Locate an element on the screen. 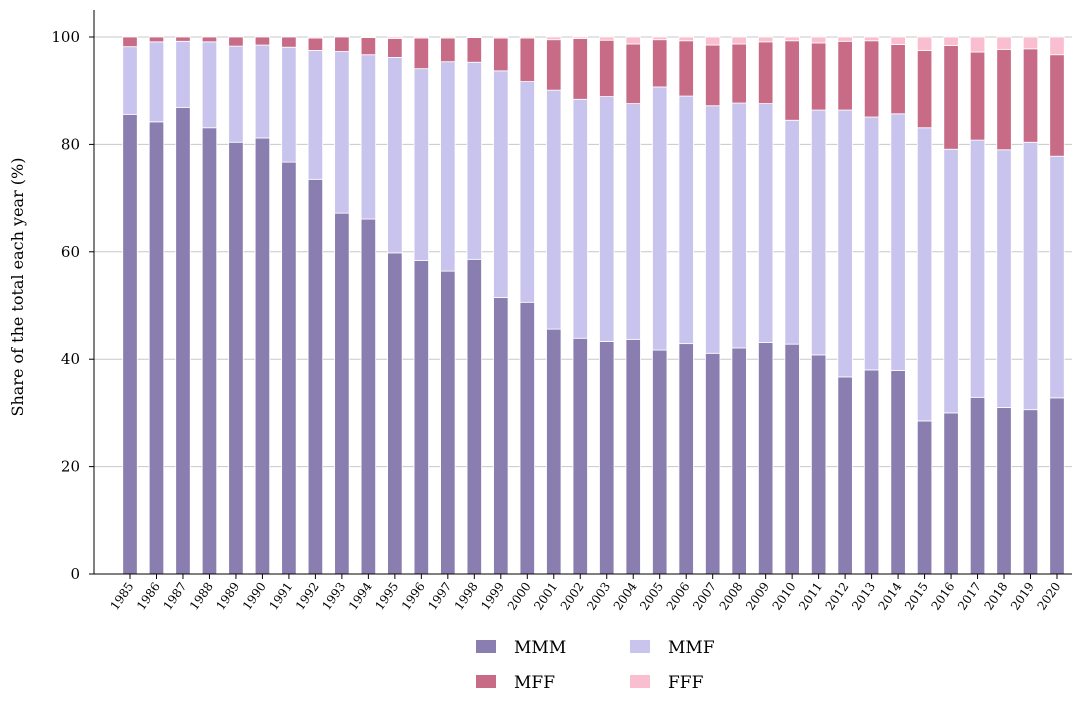 Image resolution: width=1091 pixels, height=708 pixels. bar-segment-fff-1999 is located at coordinates (501, 37).